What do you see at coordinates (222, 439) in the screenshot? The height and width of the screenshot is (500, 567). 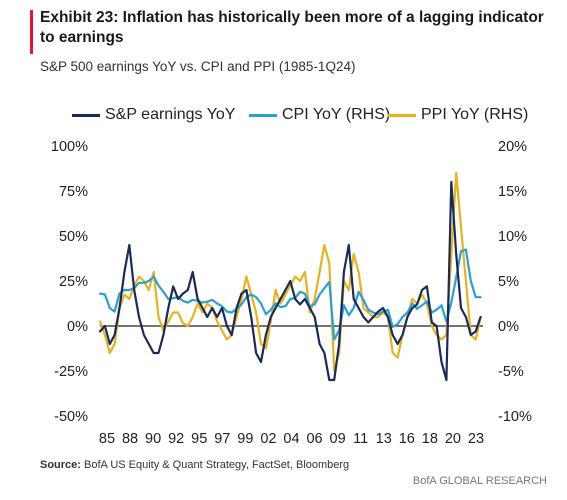 I see `x-axis-tick-label: 97` at bounding box center [222, 439].